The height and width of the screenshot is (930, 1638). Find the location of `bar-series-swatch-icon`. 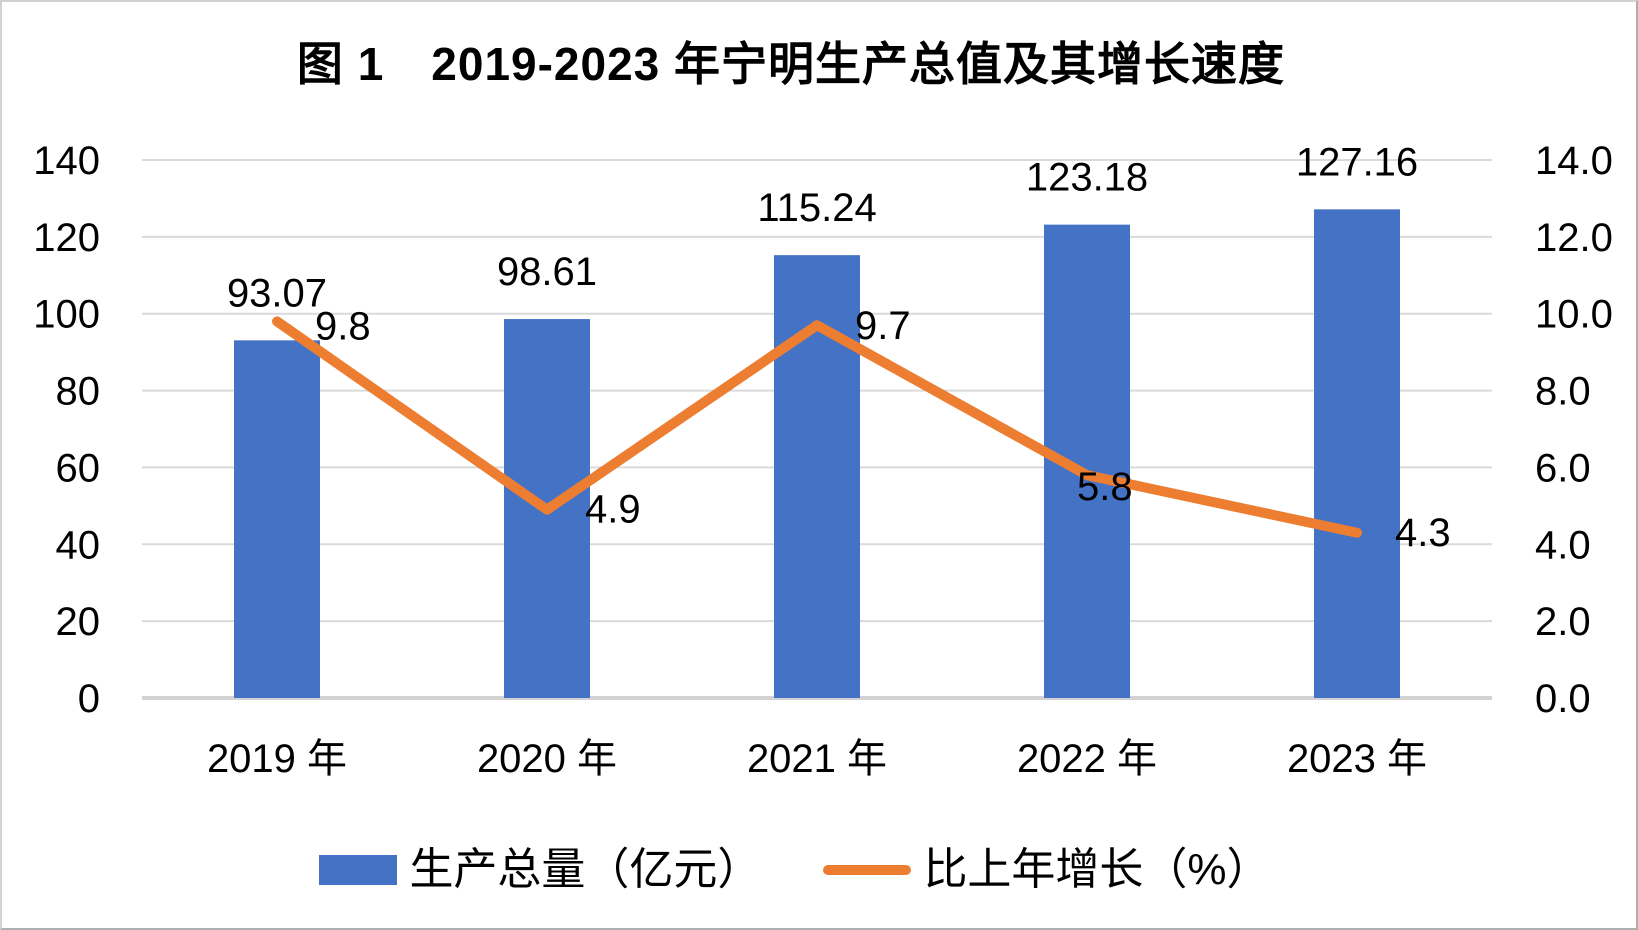

bar-series-swatch-icon is located at coordinates (358, 870).